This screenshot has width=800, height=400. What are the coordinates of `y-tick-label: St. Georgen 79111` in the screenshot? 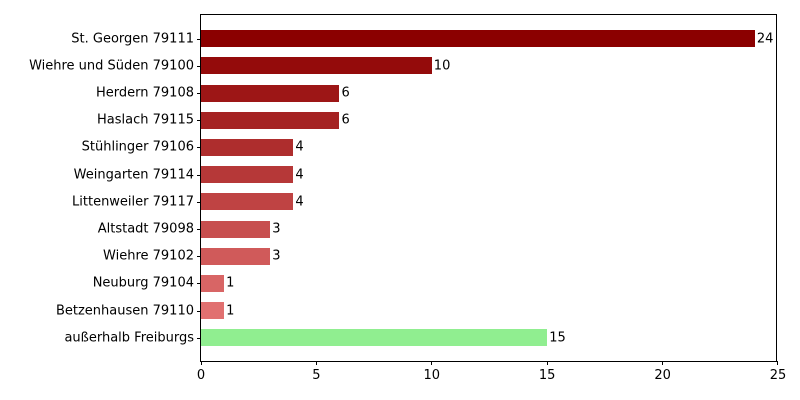 It's located at (132, 39).